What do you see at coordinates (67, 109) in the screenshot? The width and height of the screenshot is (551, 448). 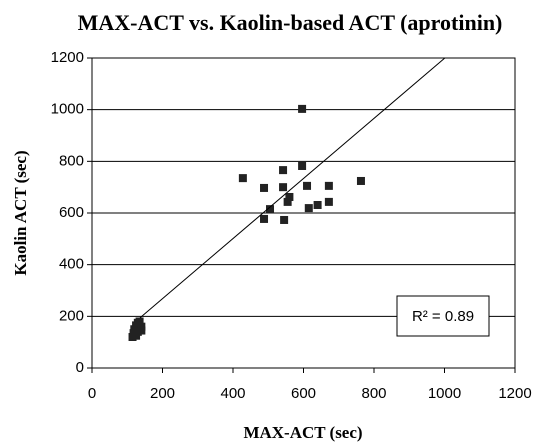 I see `y-tick-label: 1000` at bounding box center [67, 109].